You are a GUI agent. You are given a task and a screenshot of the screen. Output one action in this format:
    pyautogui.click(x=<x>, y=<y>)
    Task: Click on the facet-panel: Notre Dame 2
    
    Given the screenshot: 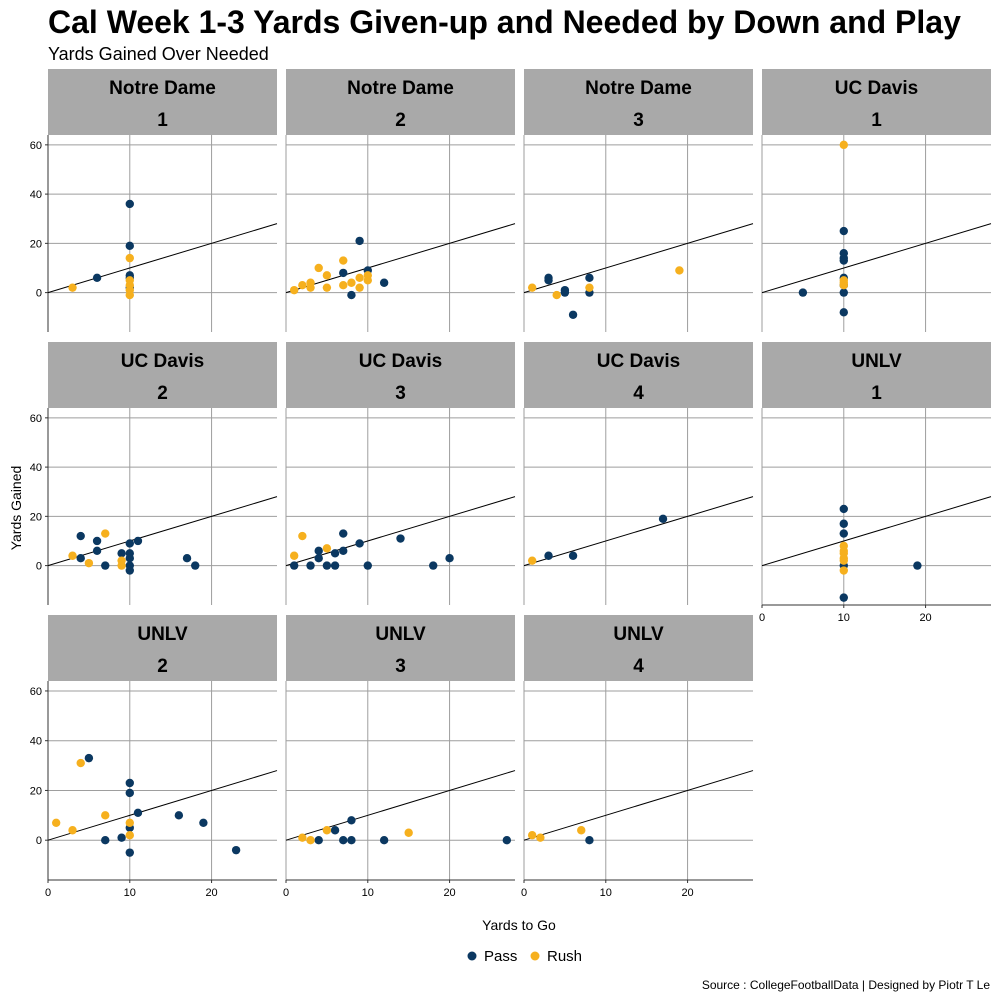 What is the action you would take?
    pyautogui.click(x=400, y=200)
    